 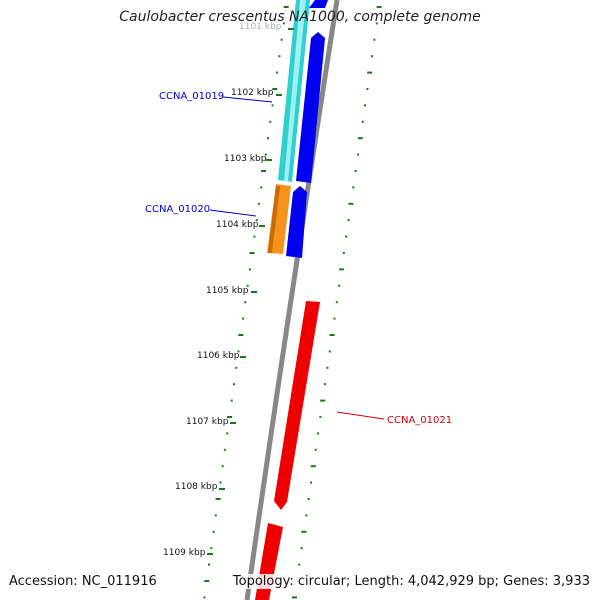 What do you see at coordinates (419, 420) in the screenshot?
I see `gene-label-ccna-01021: CCNA_01021` at bounding box center [419, 420].